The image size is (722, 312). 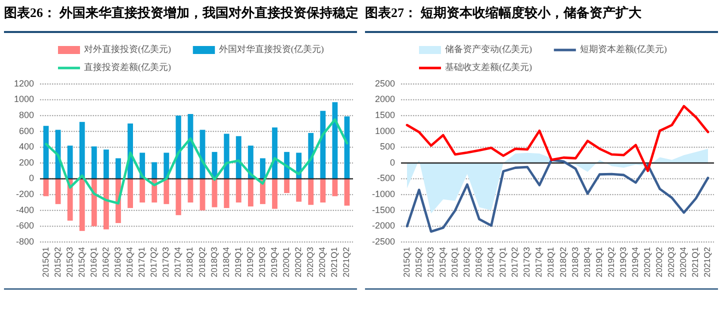 I want to click on x-tick-label: 2021Q2, so click(x=346, y=262).